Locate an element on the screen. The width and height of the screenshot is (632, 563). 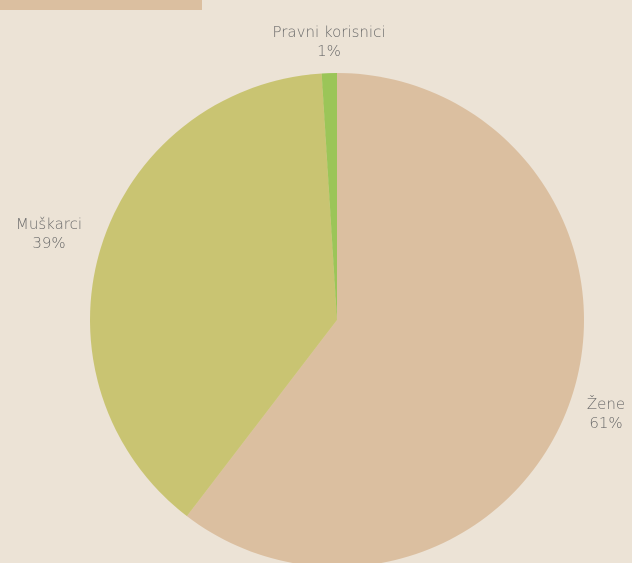
pie-slice-pravni-korisnici is located at coordinates (329, 196).